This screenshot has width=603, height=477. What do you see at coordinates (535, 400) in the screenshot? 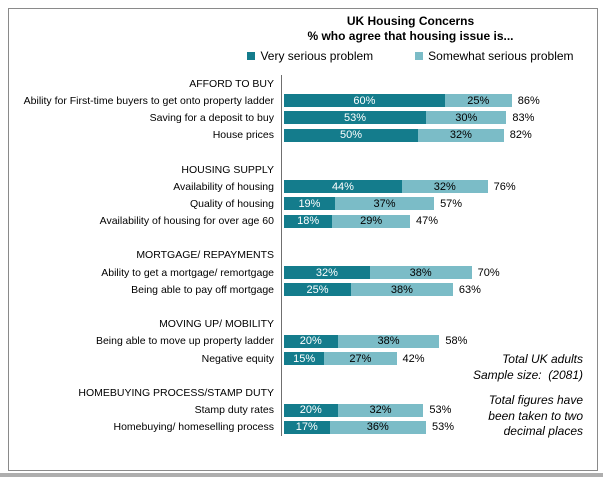
I see `annotation-line: Total figures have` at bounding box center [535, 400].